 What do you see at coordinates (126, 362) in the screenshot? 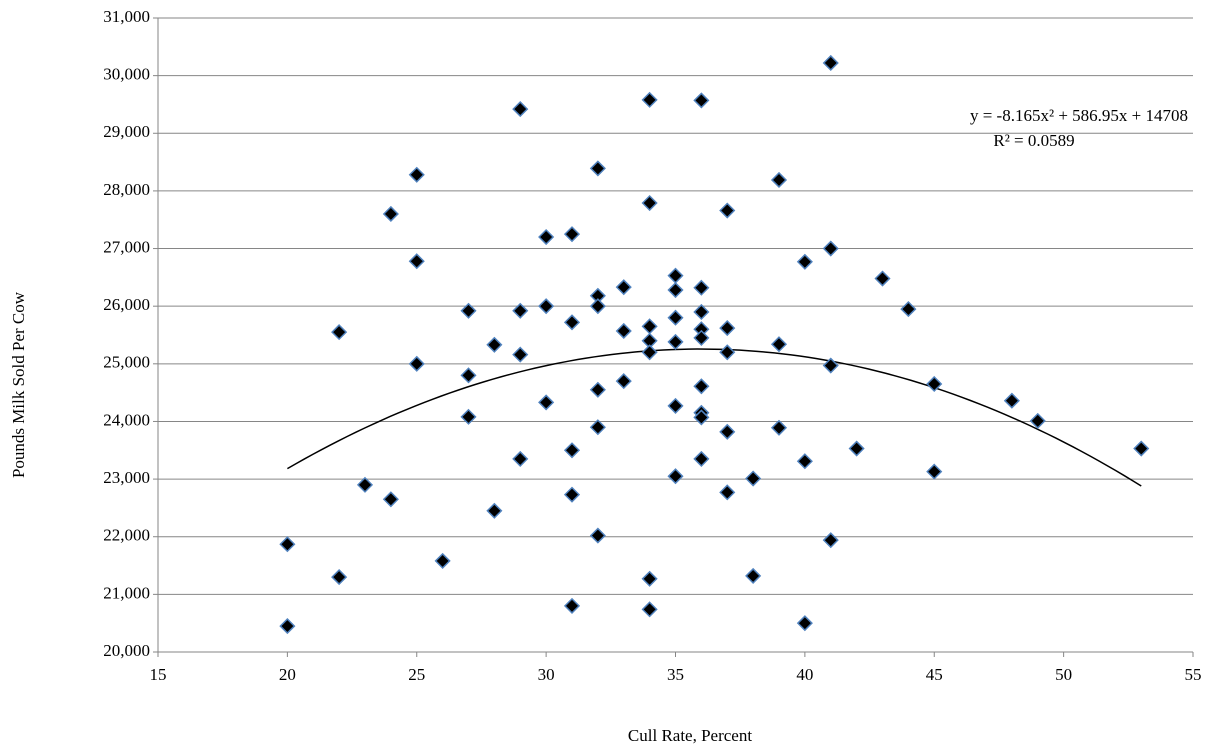
I see `y-tick-label: 25,000` at bounding box center [126, 362].